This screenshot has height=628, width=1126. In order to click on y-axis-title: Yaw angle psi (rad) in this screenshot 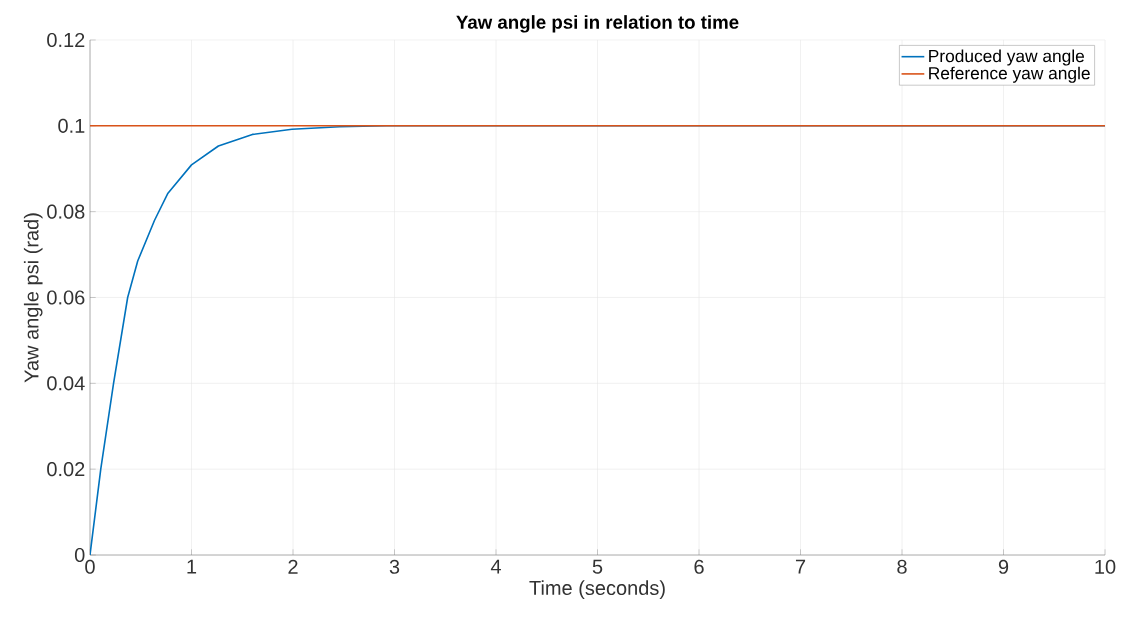, I will do `click(33, 298)`.